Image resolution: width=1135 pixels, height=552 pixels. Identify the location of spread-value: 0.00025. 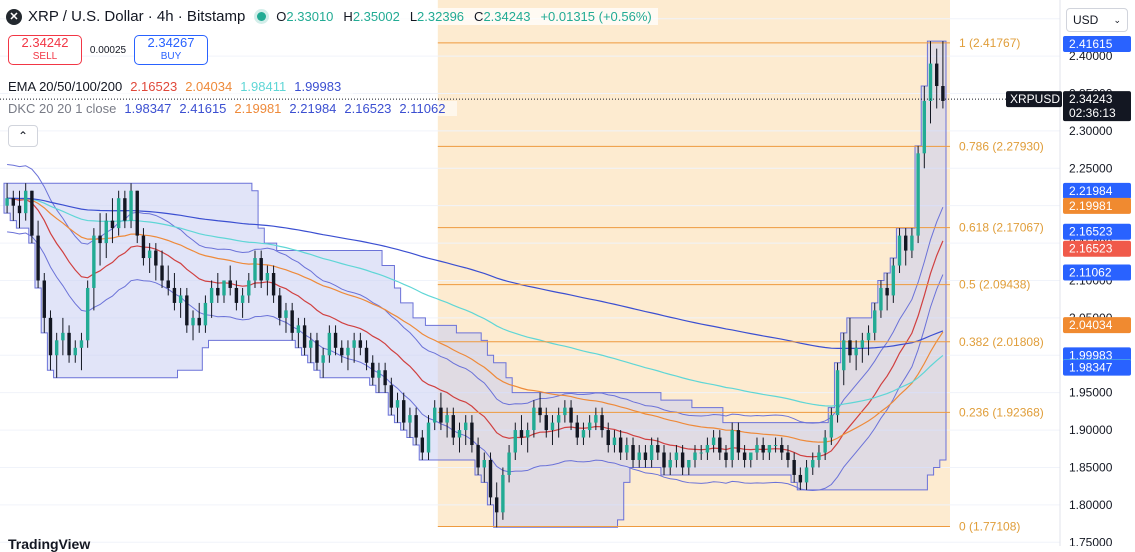
(108, 50).